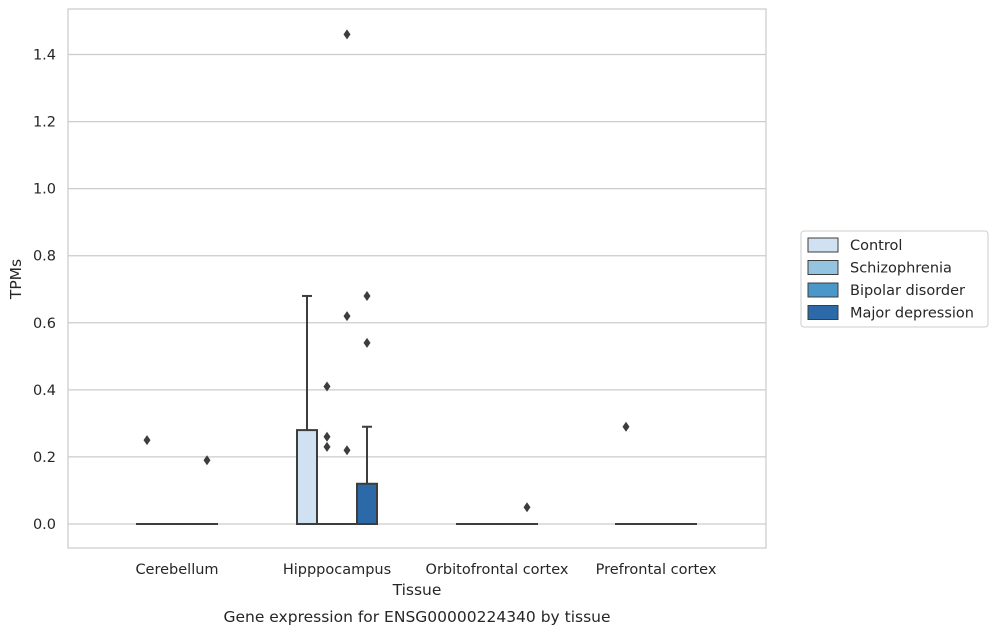  I want to click on y-axis-label: TPMs, so click(16, 279).